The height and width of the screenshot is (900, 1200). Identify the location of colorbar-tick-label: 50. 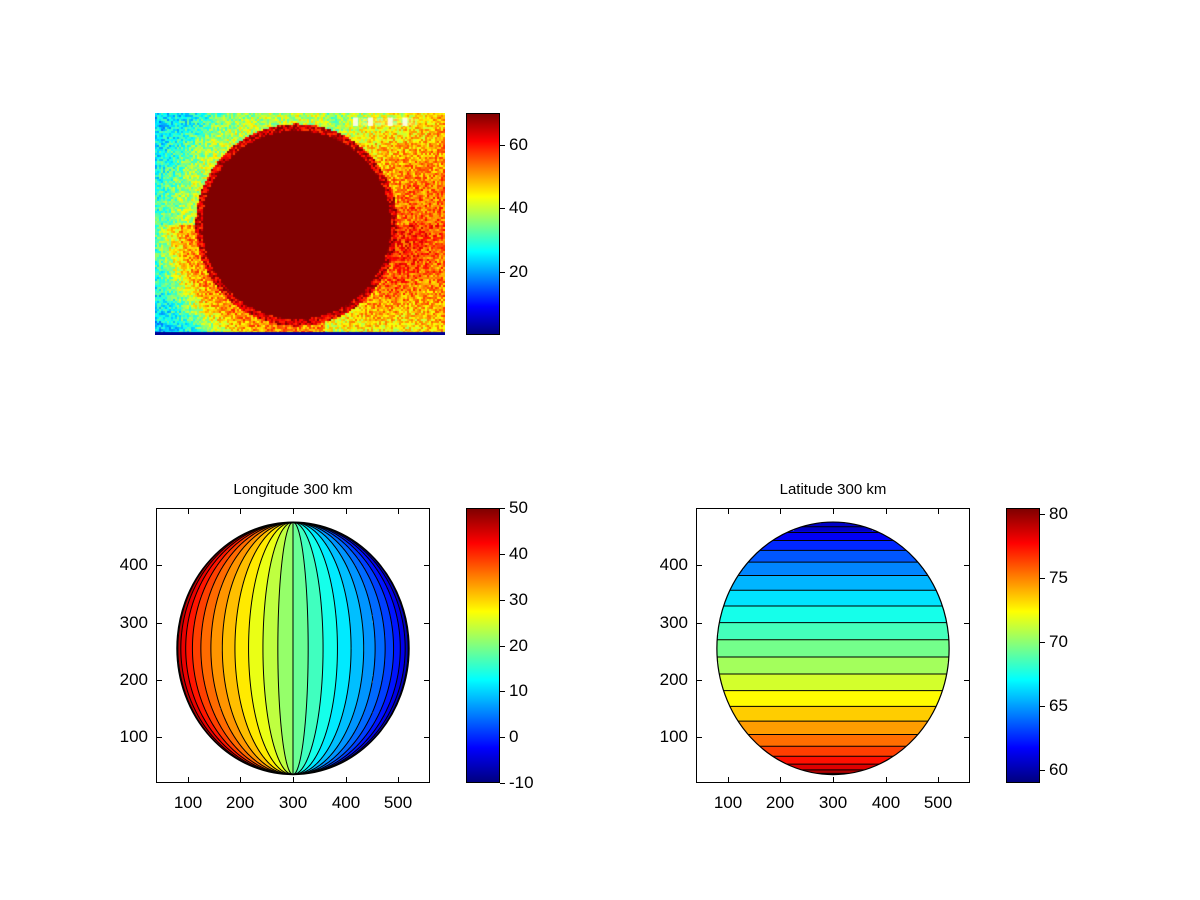
(518, 507).